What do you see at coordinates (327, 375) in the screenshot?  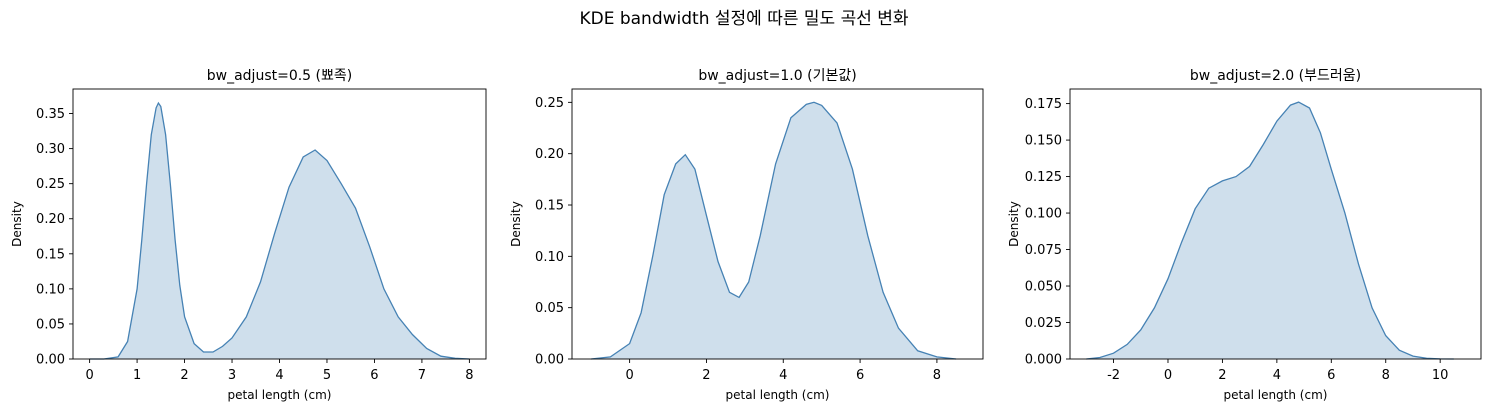 I see `x-tick-label: 5` at bounding box center [327, 375].